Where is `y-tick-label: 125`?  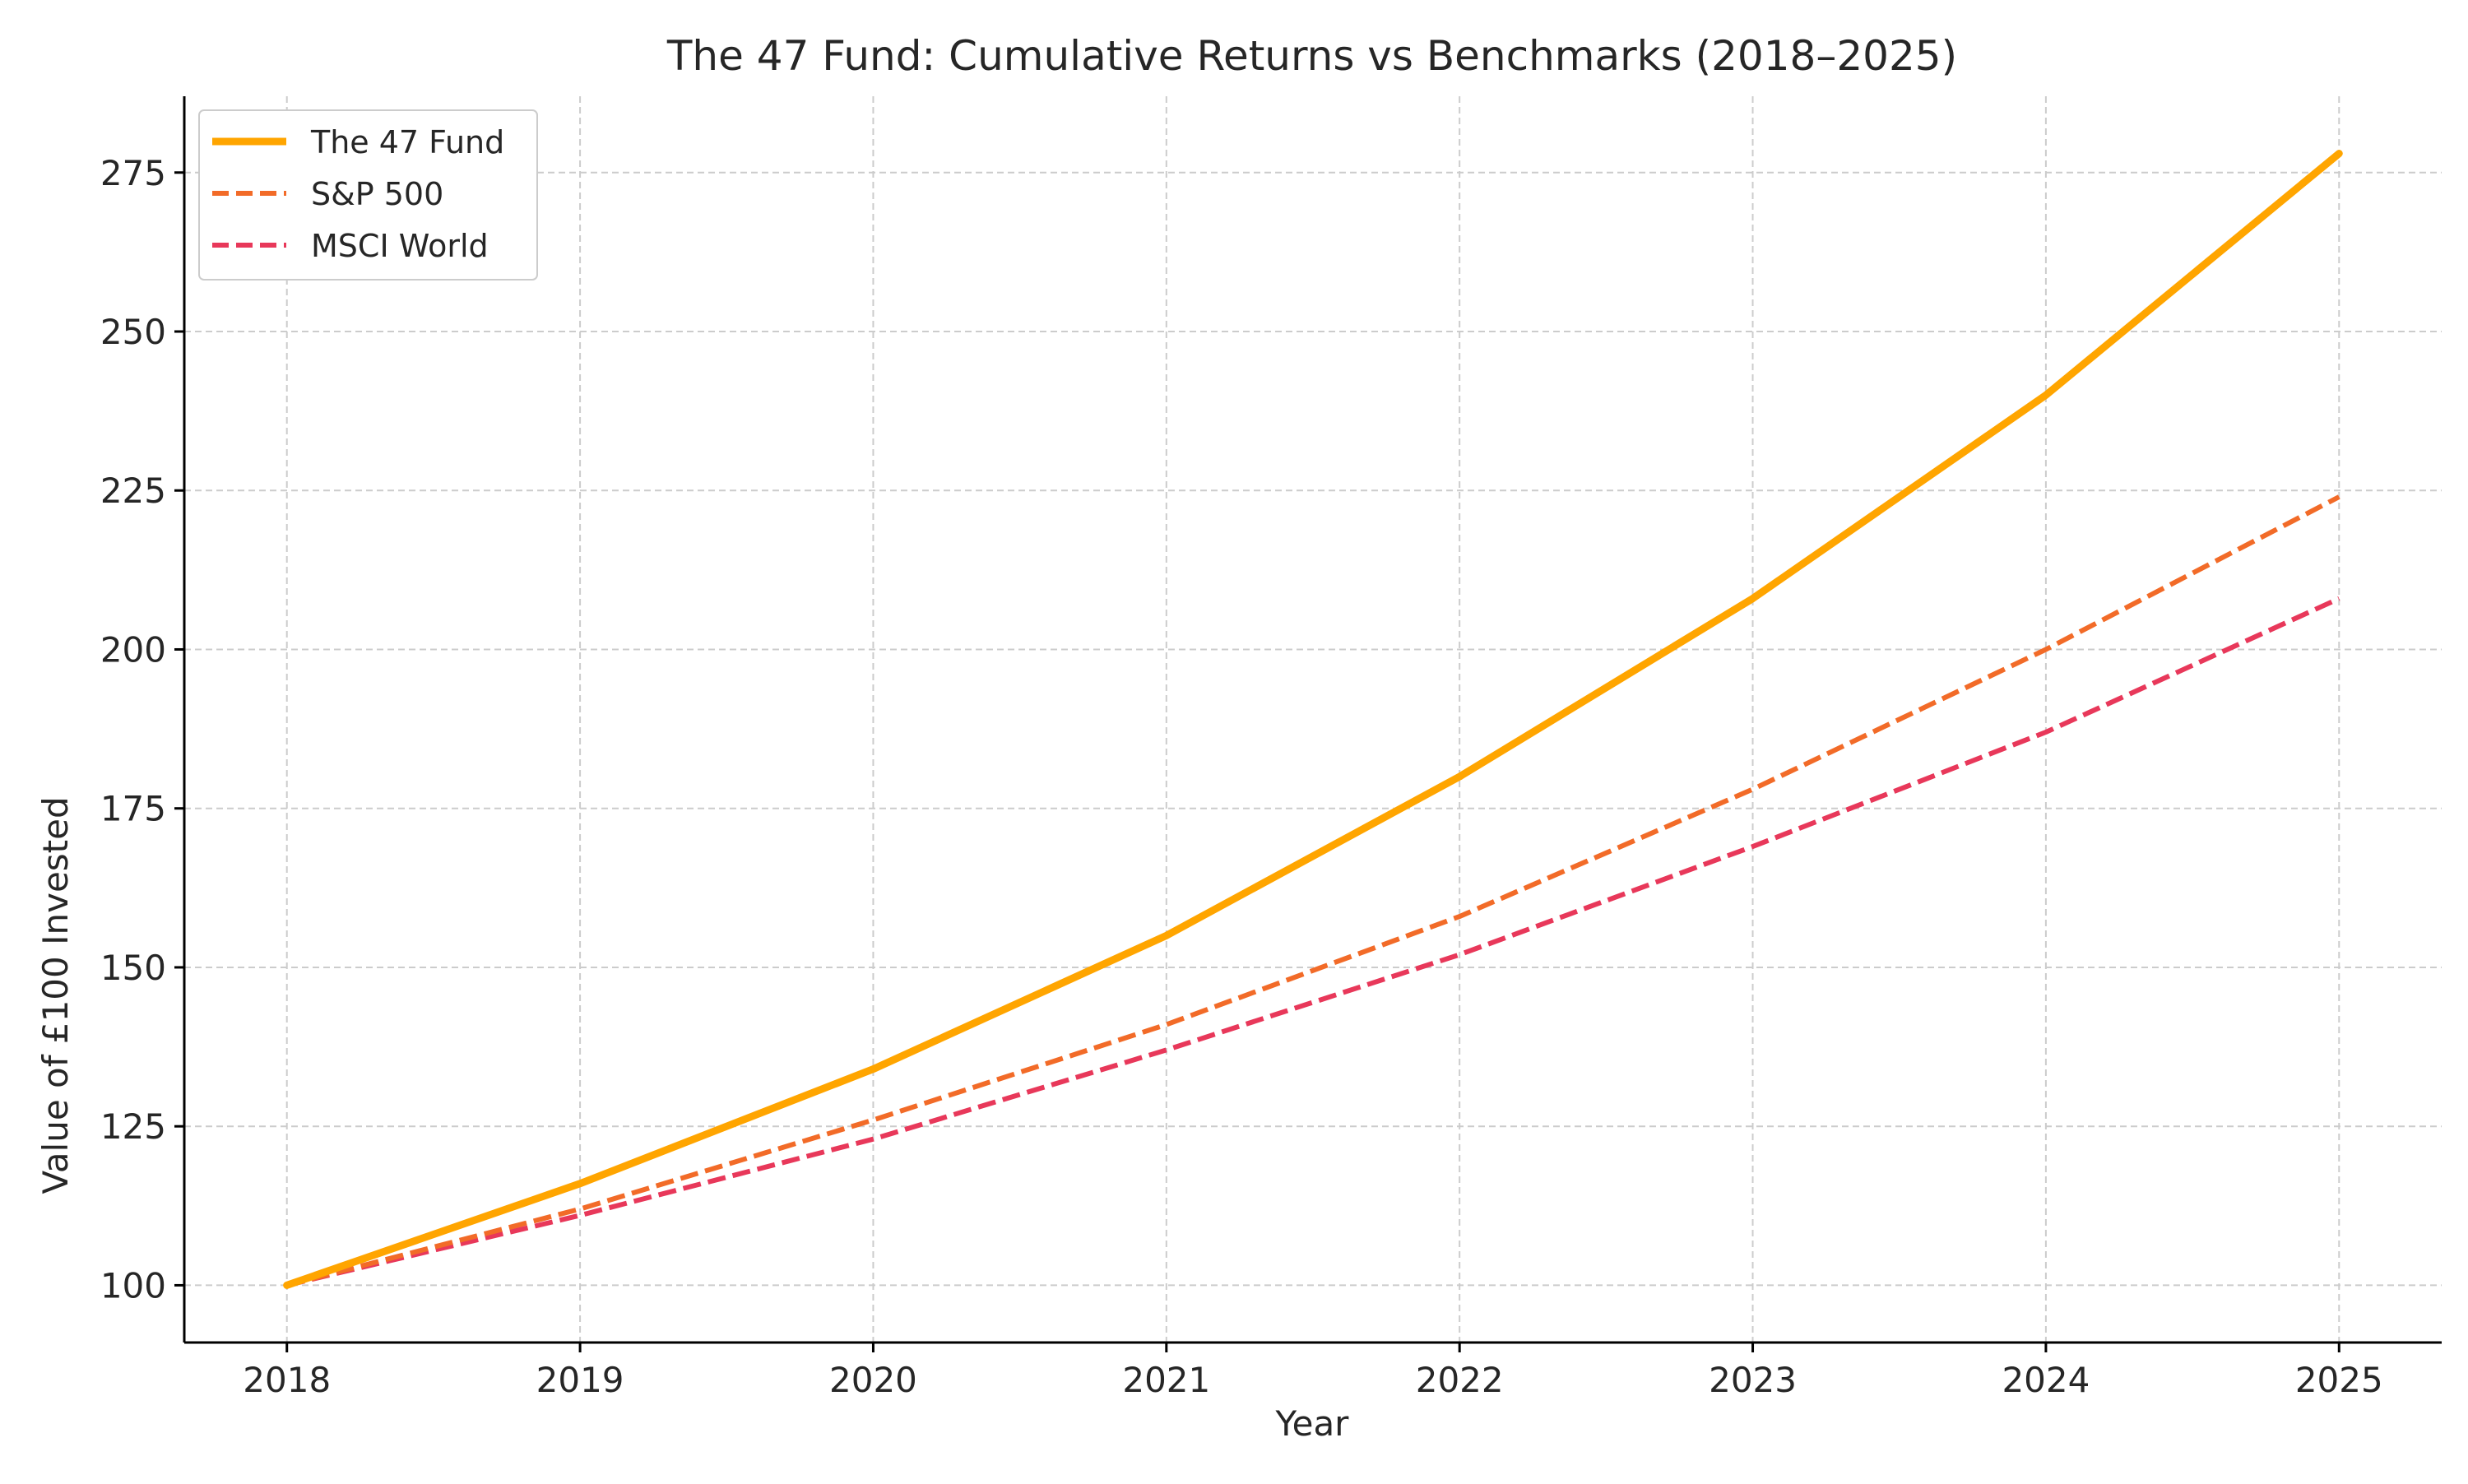
y-tick-label: 125 is located at coordinates (133, 1126).